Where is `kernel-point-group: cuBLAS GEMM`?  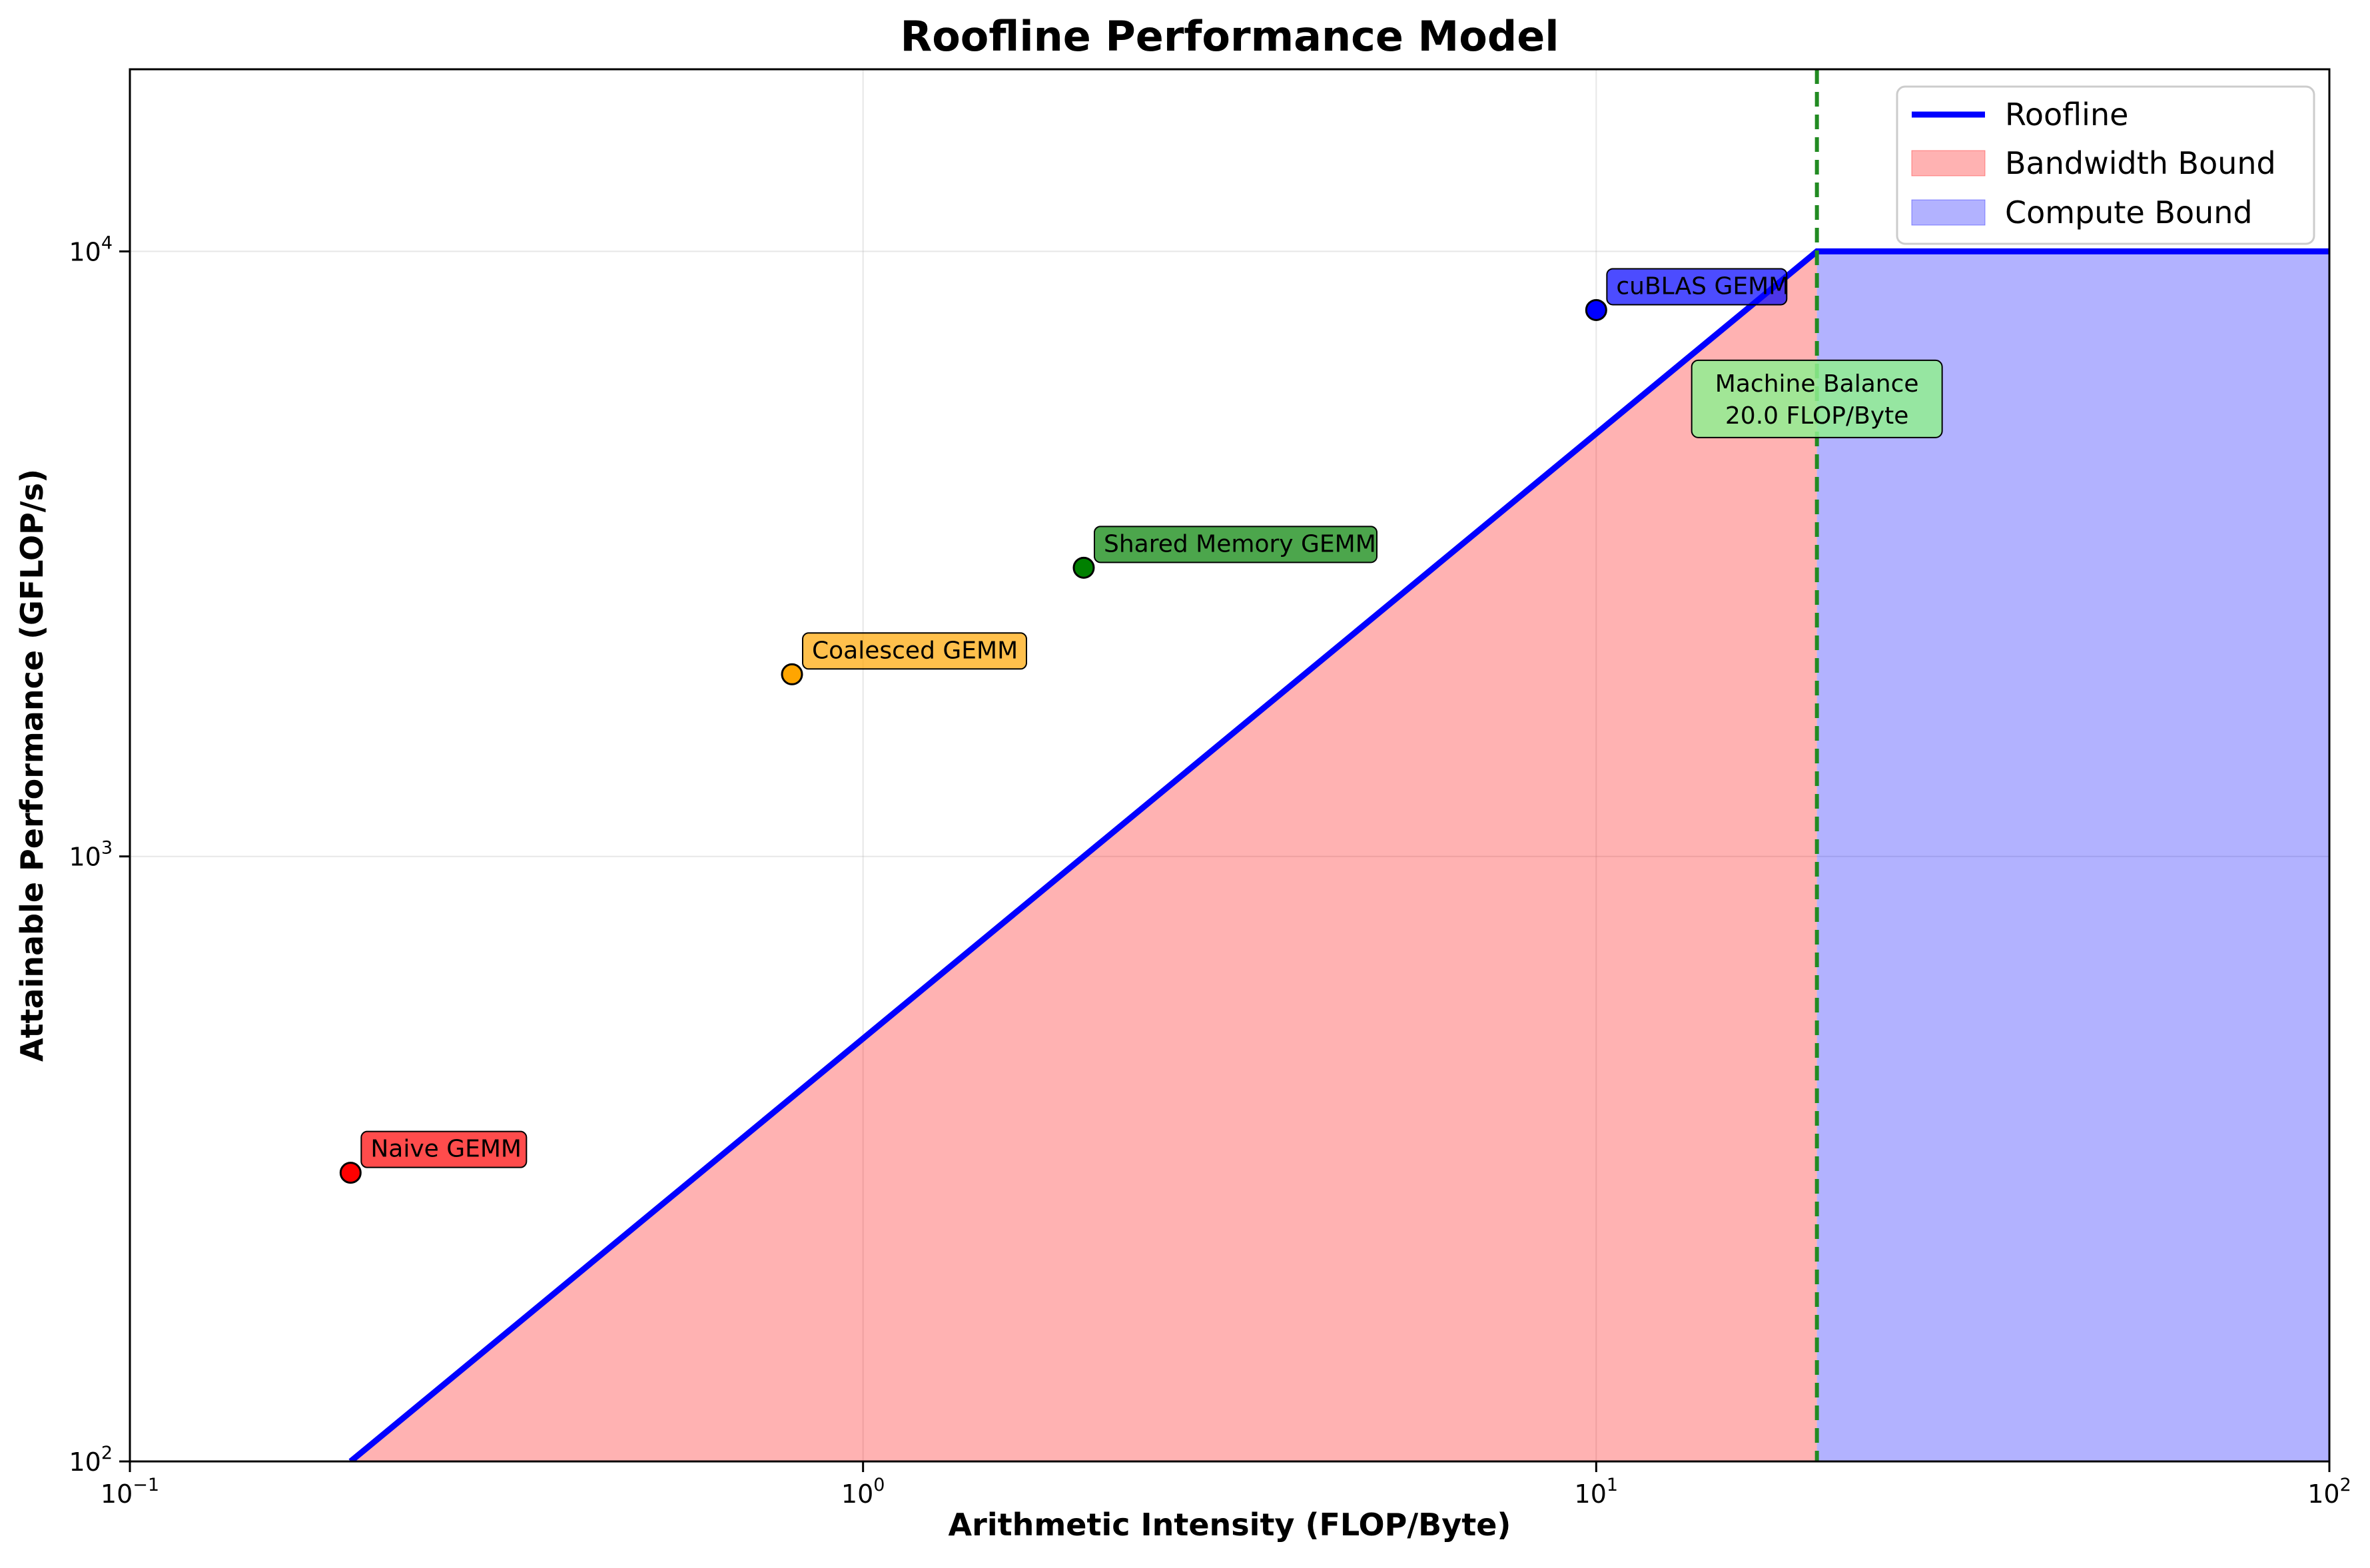
kernel-point-group: cuBLAS GEMM is located at coordinates (1687, 294).